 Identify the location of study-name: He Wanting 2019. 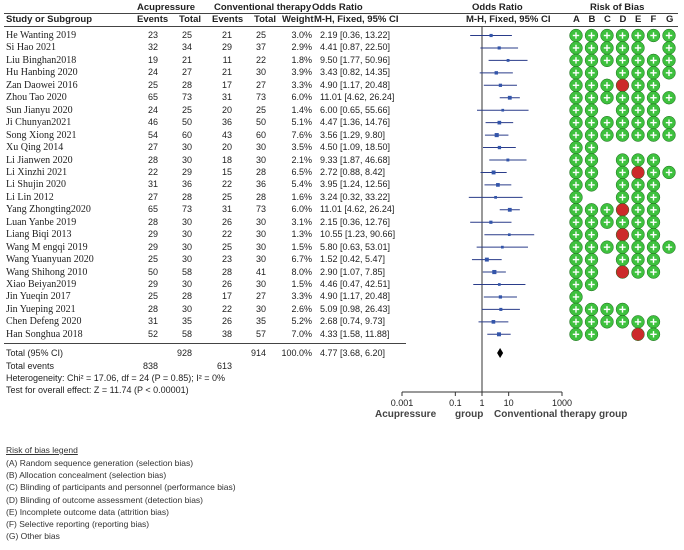
(41, 35).